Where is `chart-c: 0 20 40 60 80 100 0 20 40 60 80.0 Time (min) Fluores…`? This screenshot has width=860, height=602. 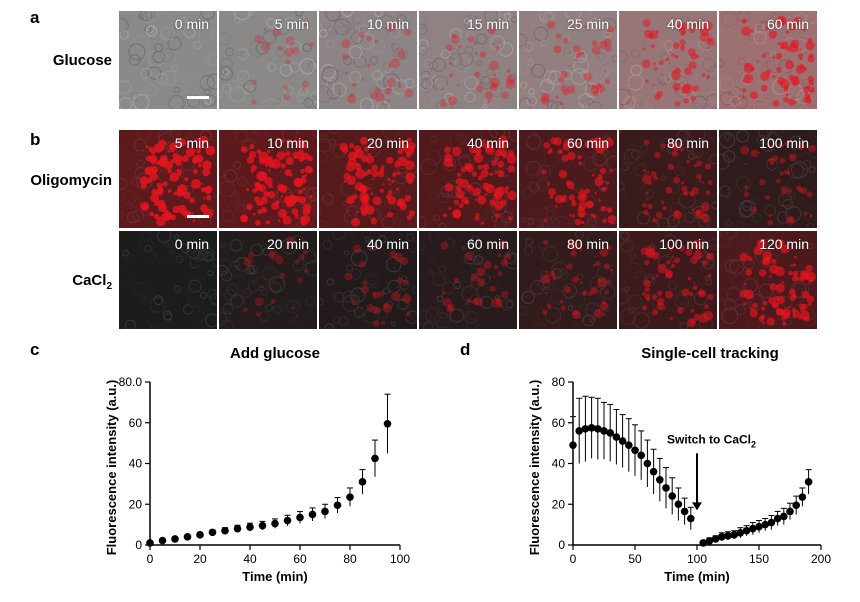
chart-c: 0 20 40 60 80 100 0 20 40 60 80.0 Time (min) Fluores… is located at coordinates (257, 479).